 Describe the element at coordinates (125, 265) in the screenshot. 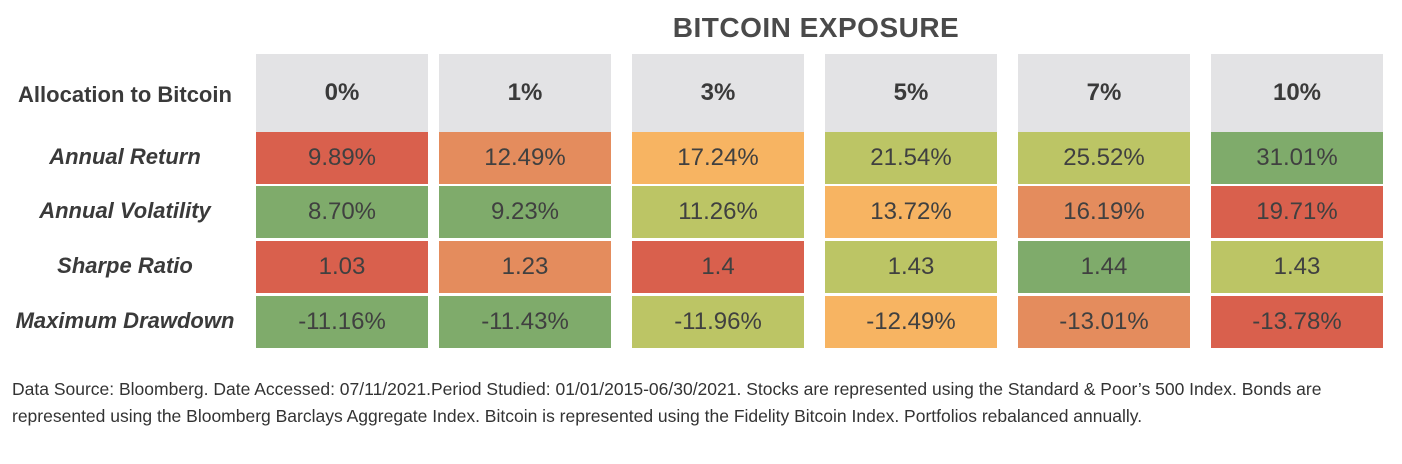

I see `row-label-sharpe-ratio: Sharpe Ratio` at that location.